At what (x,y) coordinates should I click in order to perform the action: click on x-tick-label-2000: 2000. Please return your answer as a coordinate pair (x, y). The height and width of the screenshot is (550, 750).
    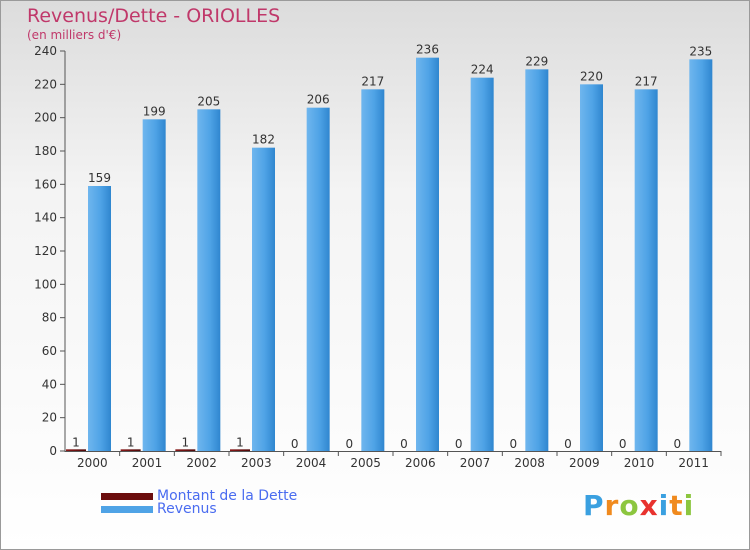
    Looking at the image, I should click on (92, 463).